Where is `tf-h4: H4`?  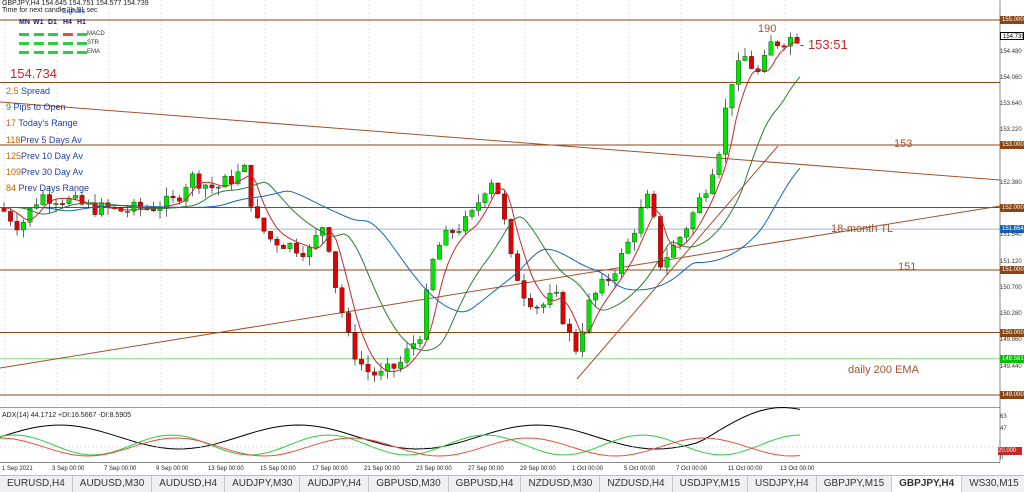 tf-h4: H4 is located at coordinates (67, 22).